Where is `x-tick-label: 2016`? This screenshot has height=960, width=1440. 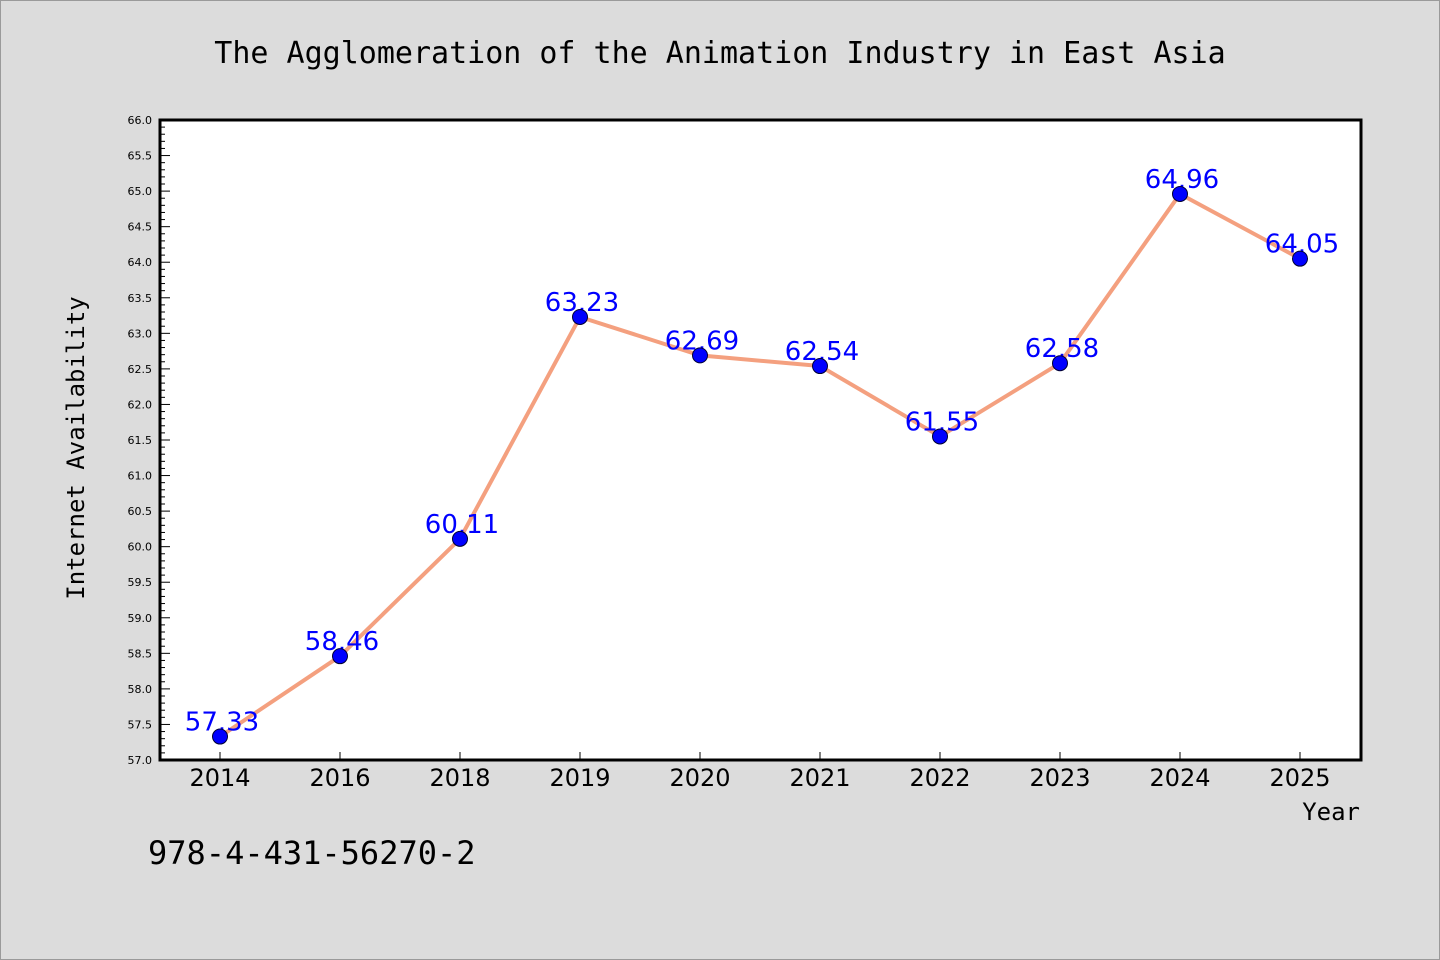 x-tick-label: 2016 is located at coordinates (339, 778).